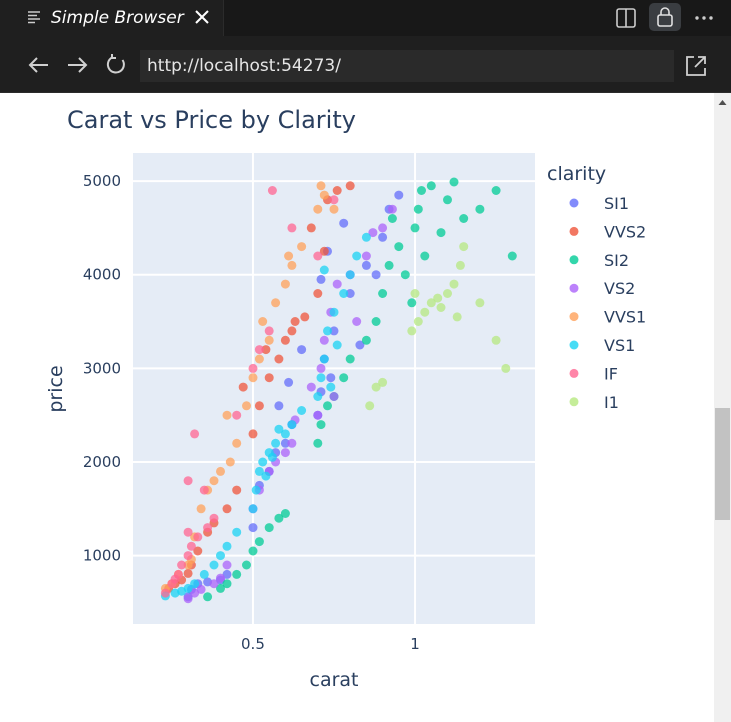 The height and width of the screenshot is (722, 731). I want to click on legend-label-si2: SI2, so click(616, 260).